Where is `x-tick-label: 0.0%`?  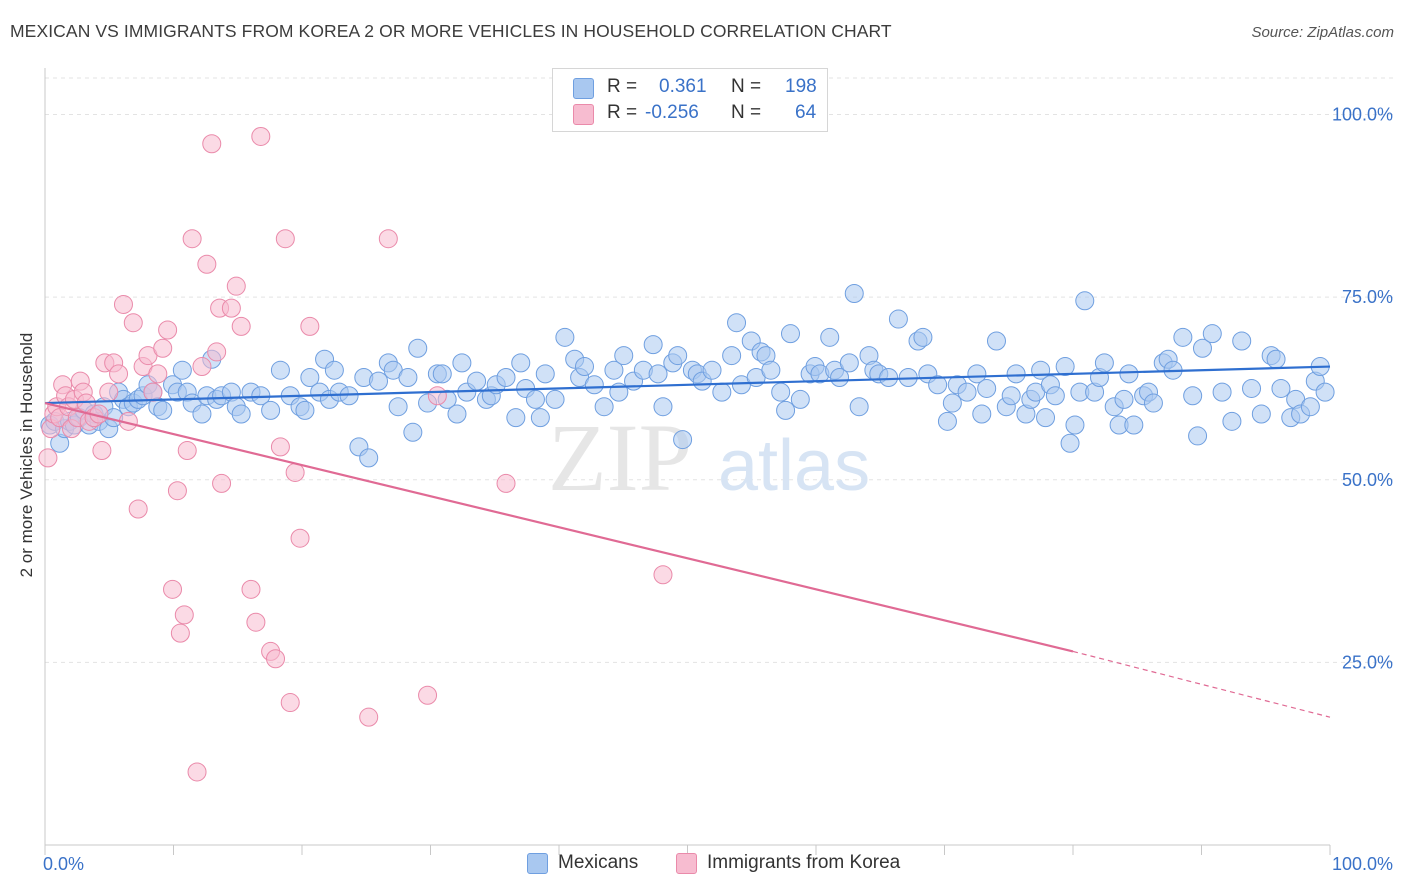
x-tick-label: 0.0% is located at coordinates (63, 864).